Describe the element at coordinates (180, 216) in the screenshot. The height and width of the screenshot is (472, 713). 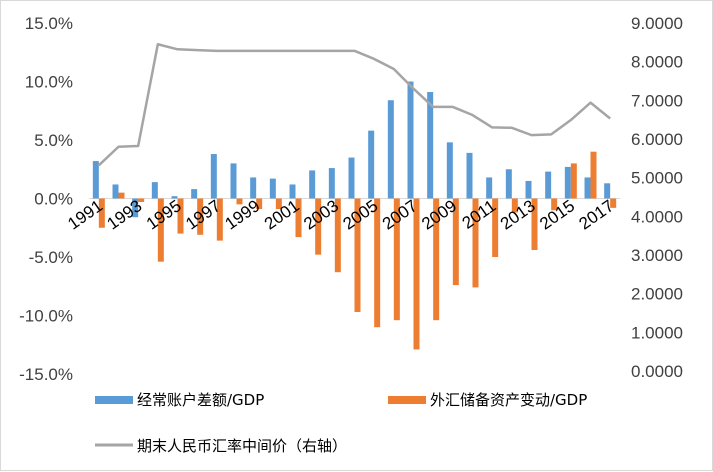
I see `fx-reserve-bar-1995` at that location.